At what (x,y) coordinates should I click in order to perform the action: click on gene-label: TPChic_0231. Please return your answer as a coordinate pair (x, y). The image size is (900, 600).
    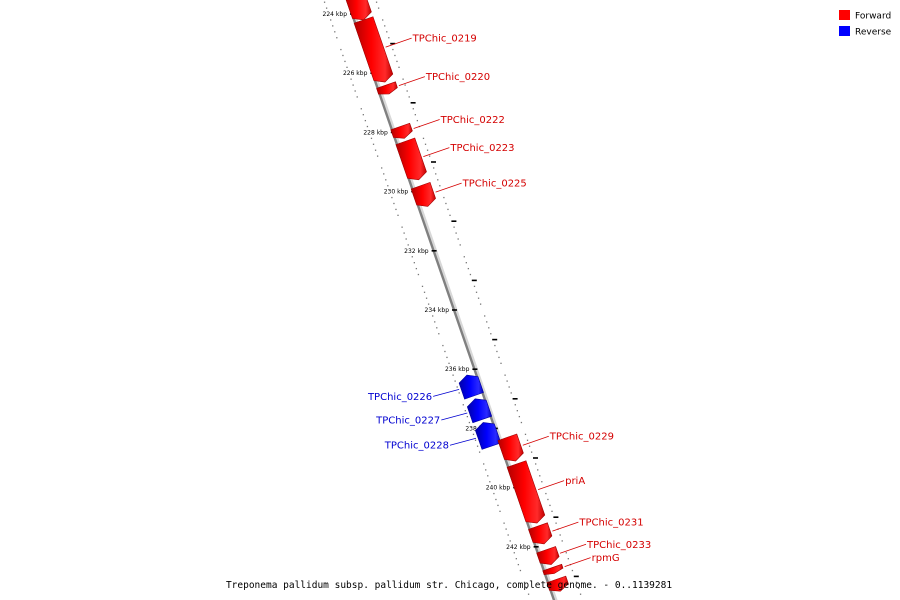
    Looking at the image, I should click on (610, 523).